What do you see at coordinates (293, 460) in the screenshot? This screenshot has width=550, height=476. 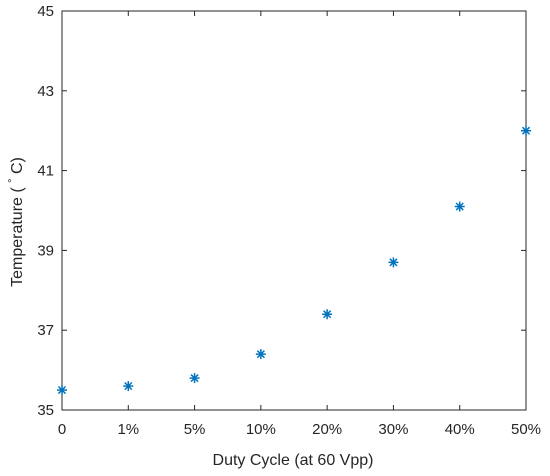 I see `x-axis-label: Duty Cycle (at 60 Vpp)` at bounding box center [293, 460].